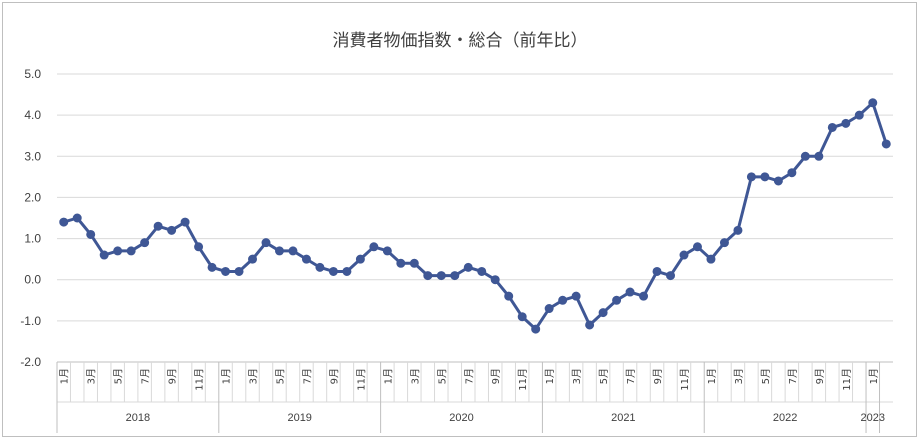 The height and width of the screenshot is (441, 921). I want to click on x-year-label: 2020, so click(461, 418).